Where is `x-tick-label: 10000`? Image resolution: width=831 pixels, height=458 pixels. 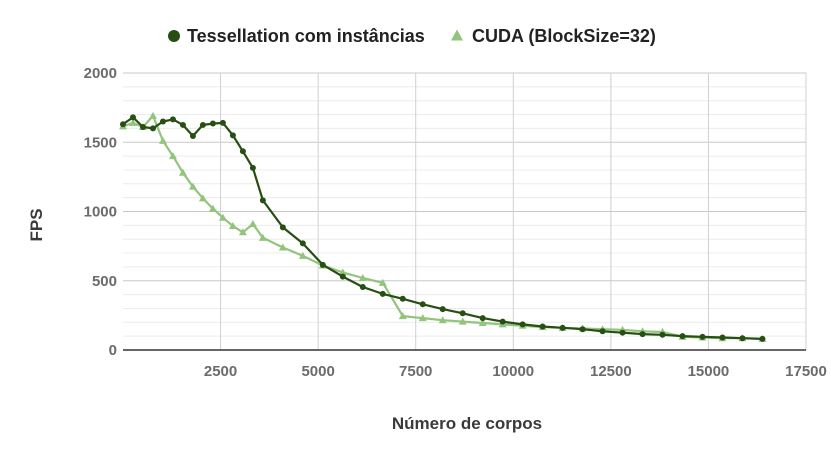 x-tick-label: 10000 is located at coordinates (513, 371).